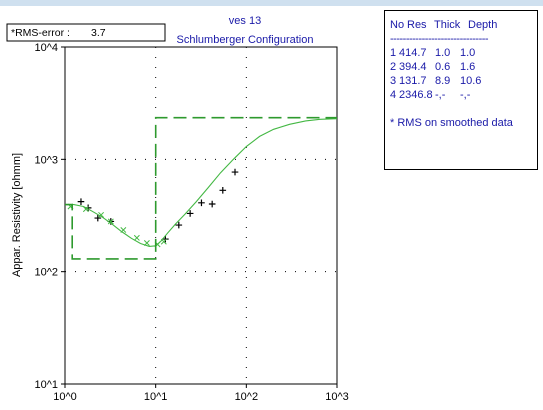 The width and height of the screenshot is (543, 410). Describe the element at coordinates (417, 25) in the screenshot. I see `header-res: Res` at that location.